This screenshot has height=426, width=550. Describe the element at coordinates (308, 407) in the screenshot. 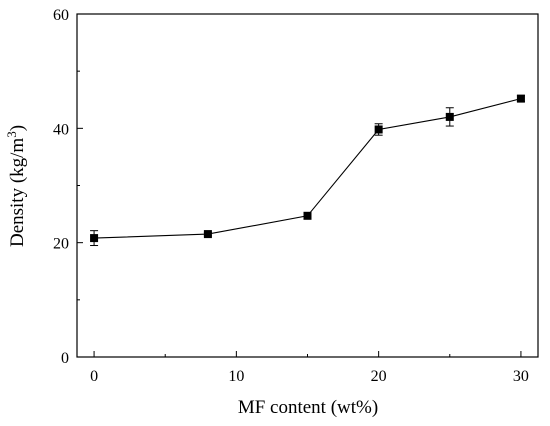

I see `x-axis-title: MF content (wt%)` at that location.